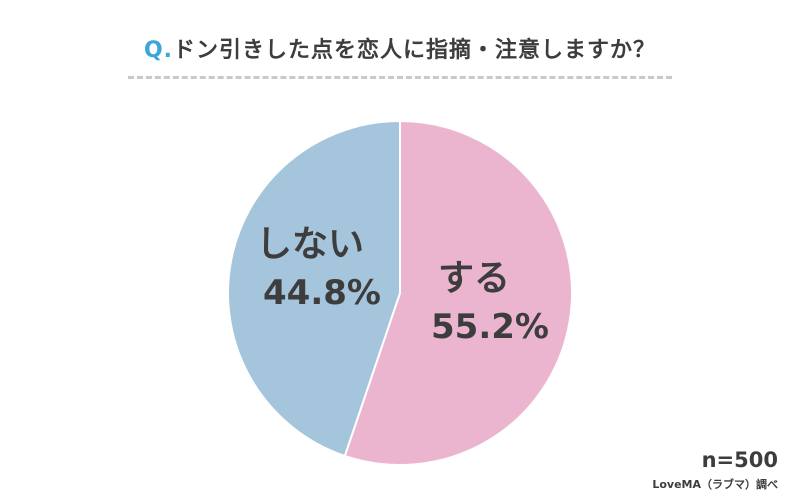 The image size is (800, 500). Describe the element at coordinates (158, 50) in the screenshot. I see `question-prefix: Q.` at that location.